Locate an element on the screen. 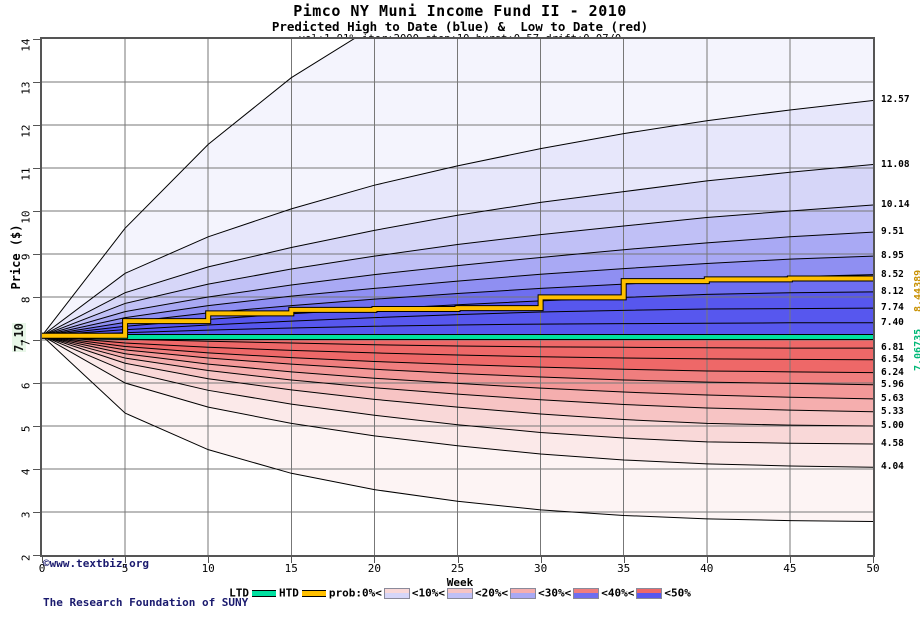 The height and width of the screenshot is (635, 920). right-axis-value-label: 6.81 is located at coordinates (892, 348).